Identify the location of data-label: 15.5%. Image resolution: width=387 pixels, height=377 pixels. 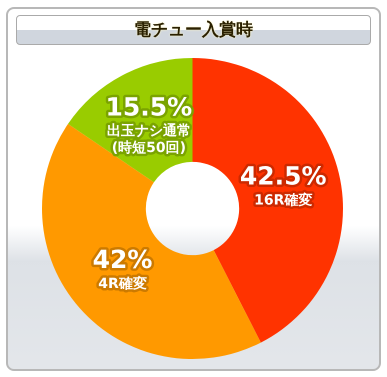
(148, 107).